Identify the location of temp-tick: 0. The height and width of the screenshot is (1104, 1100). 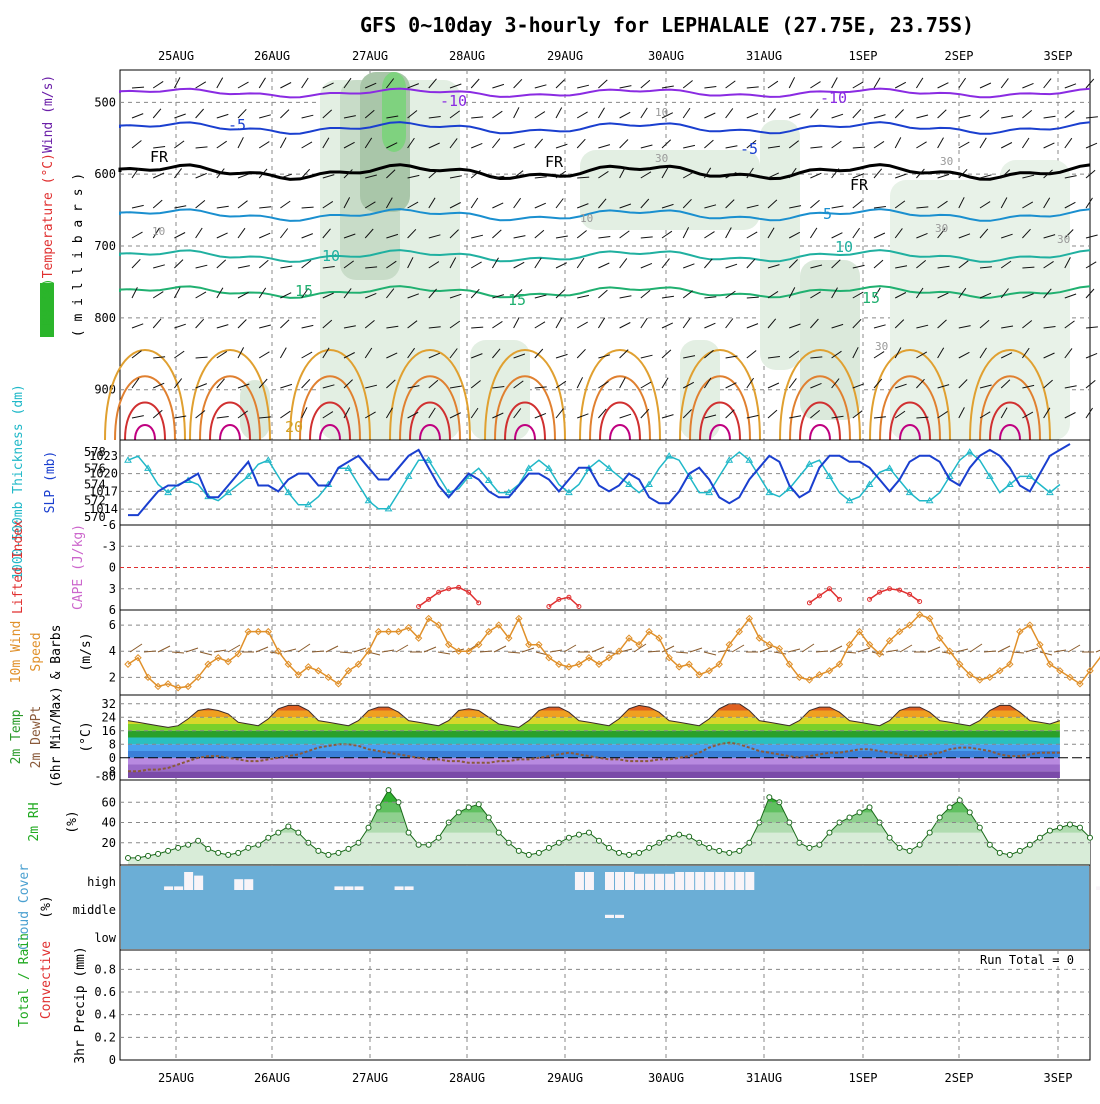
(112, 758).